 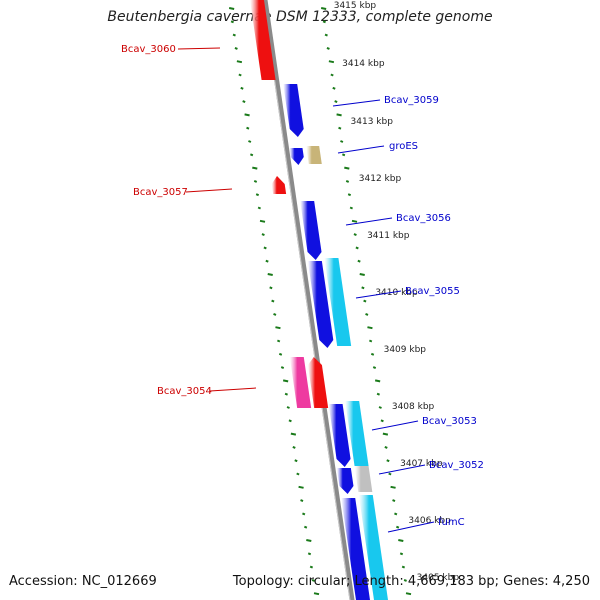 I want to click on gene-fumc, so click(x=373, y=547).